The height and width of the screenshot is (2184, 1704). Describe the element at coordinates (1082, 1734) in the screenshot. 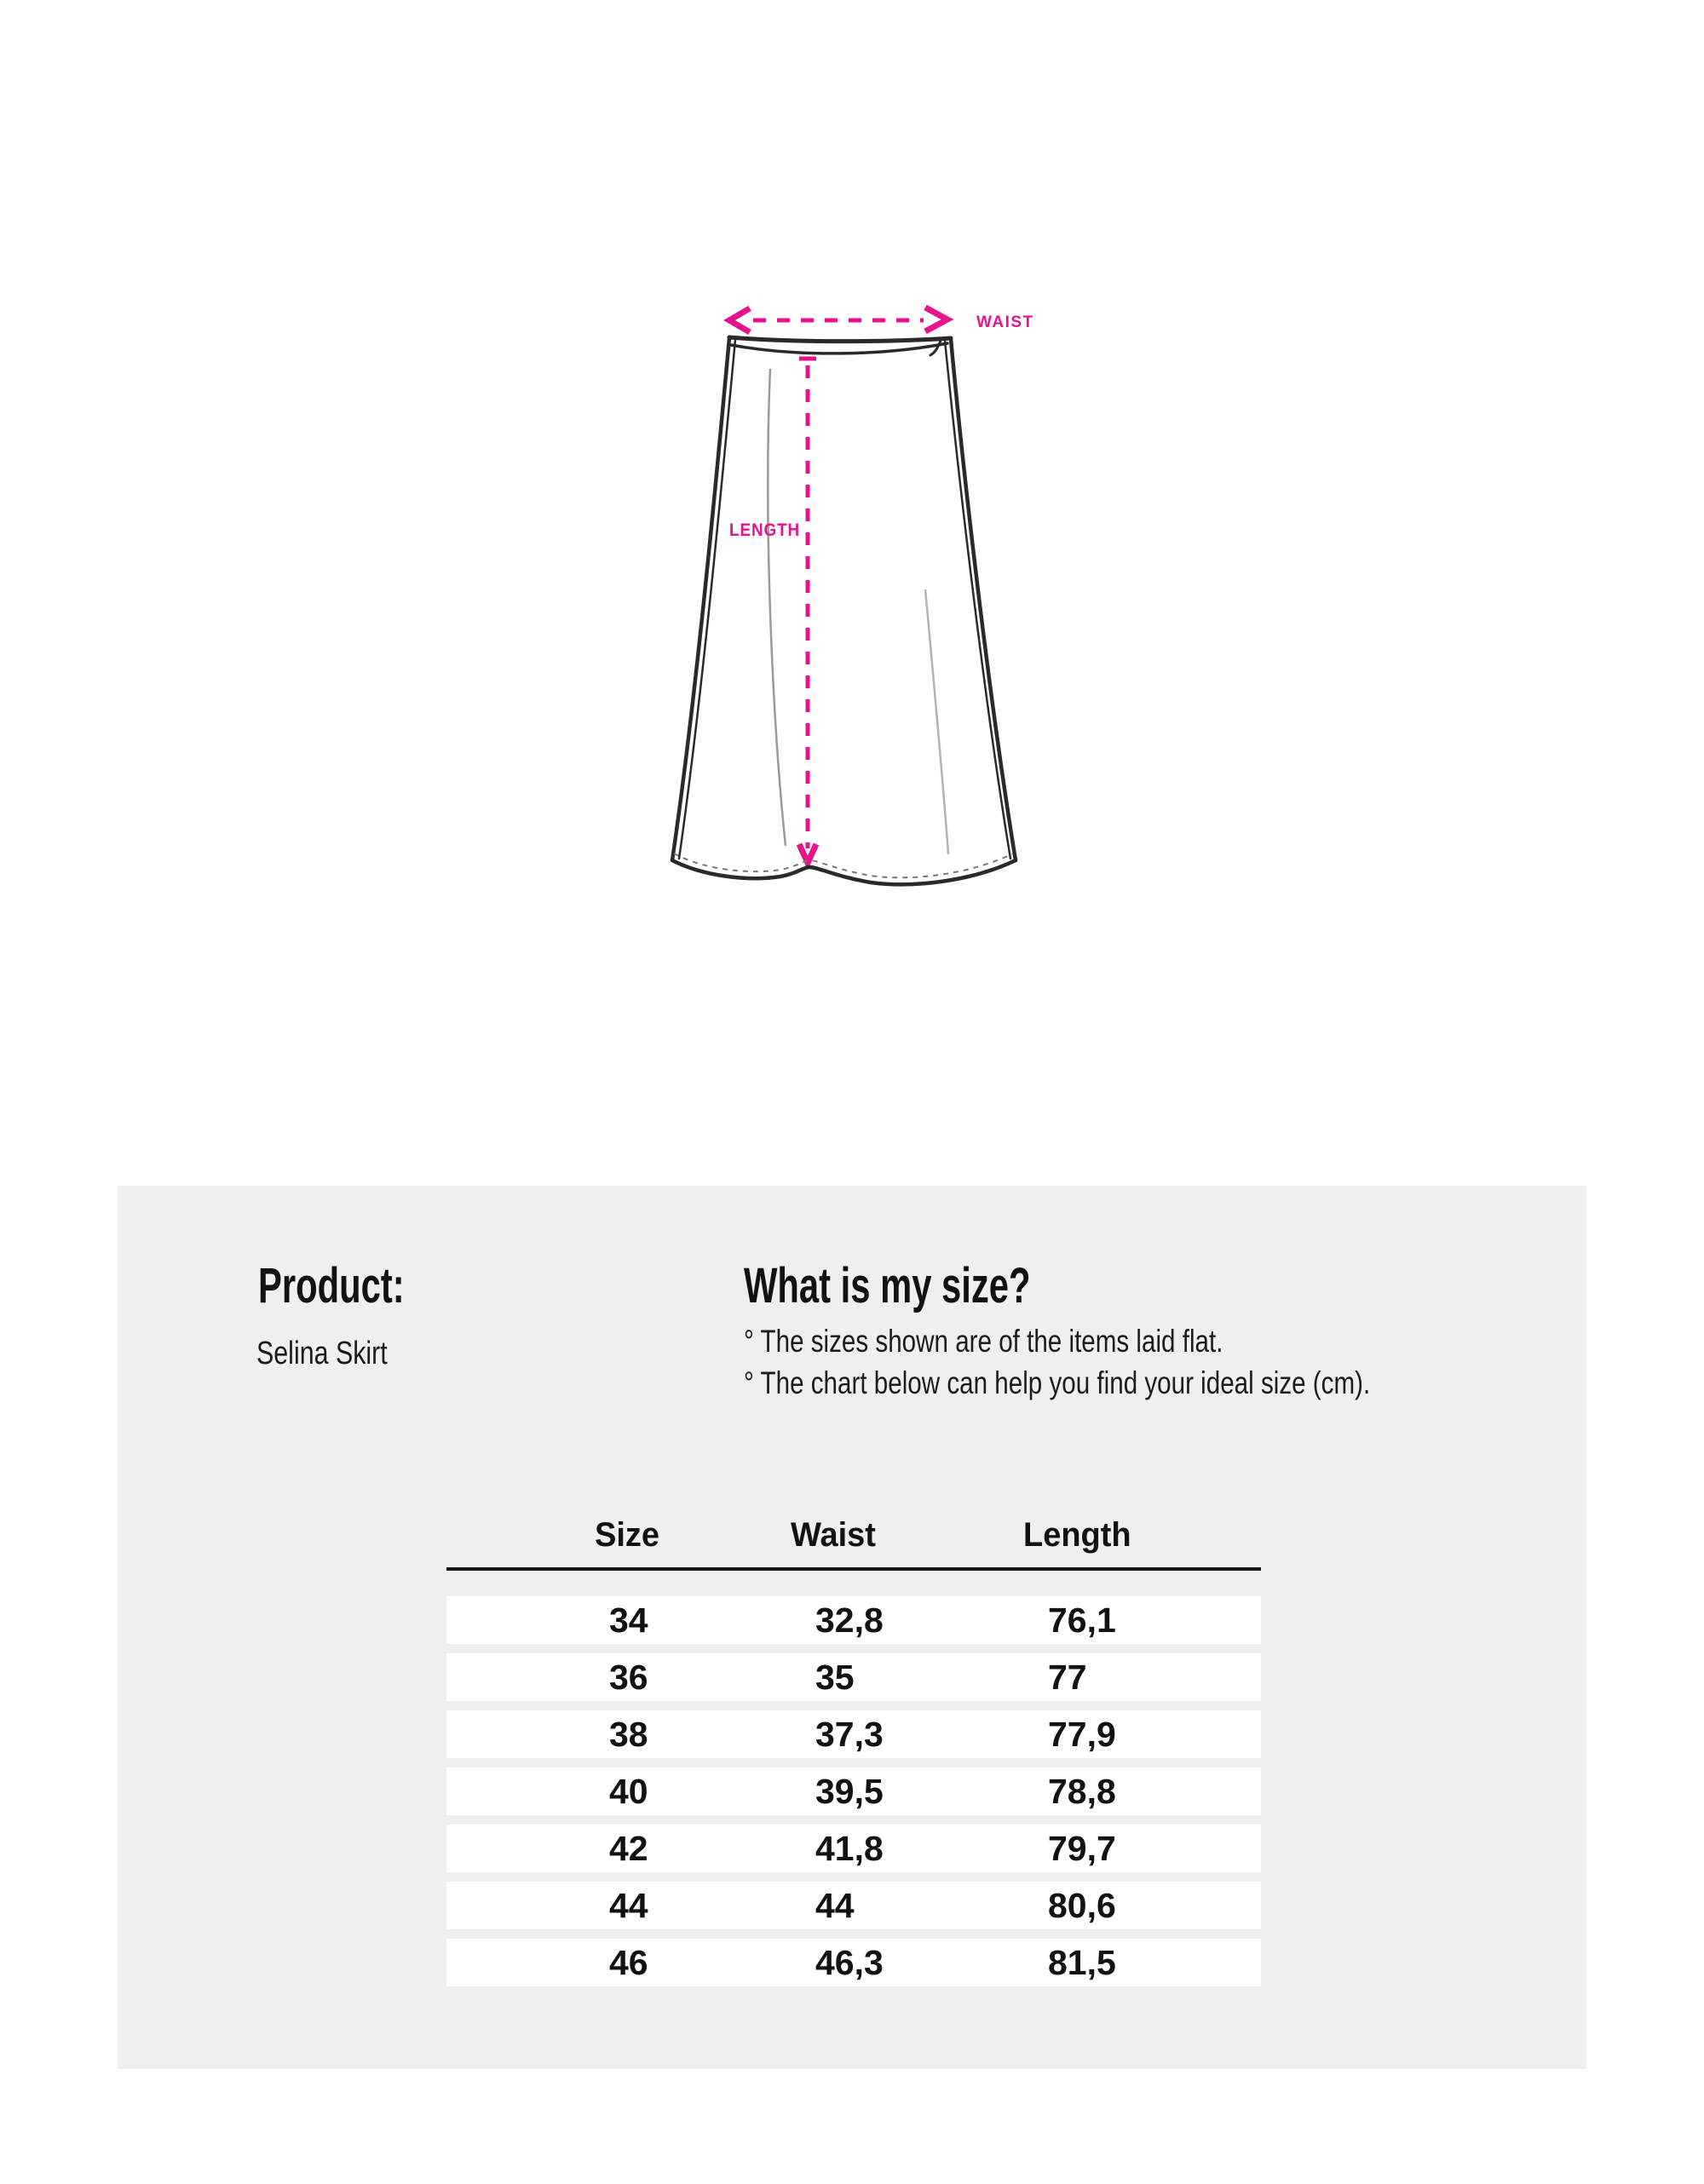

I see `cell-length: 77,9` at that location.